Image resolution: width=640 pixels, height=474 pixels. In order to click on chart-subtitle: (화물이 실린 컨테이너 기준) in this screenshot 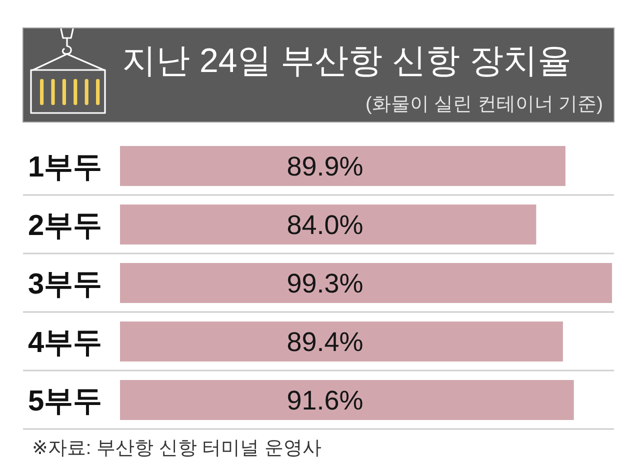, I will do `click(484, 104)`.